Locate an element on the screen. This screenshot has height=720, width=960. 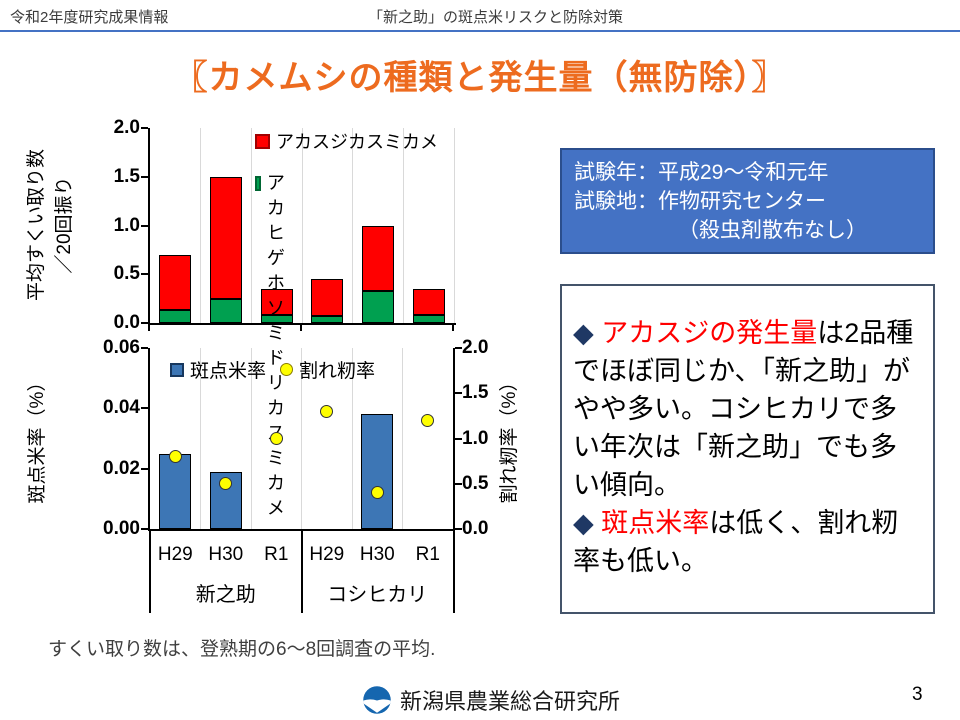
text-segment: アカスジの発生量 is located at coordinates (709, 333).